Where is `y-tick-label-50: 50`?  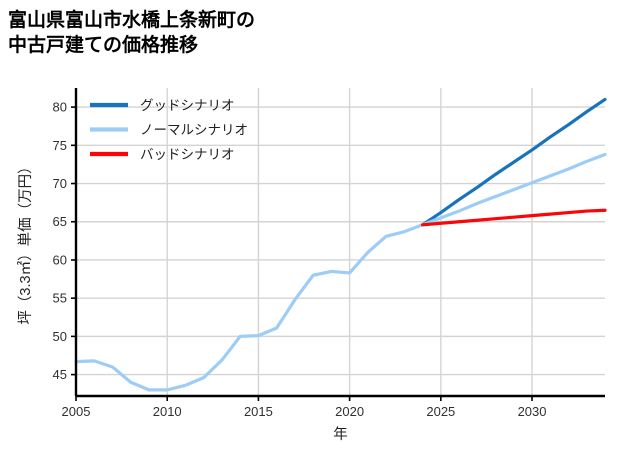 y-tick-label-50: 50 is located at coordinates (60, 336).